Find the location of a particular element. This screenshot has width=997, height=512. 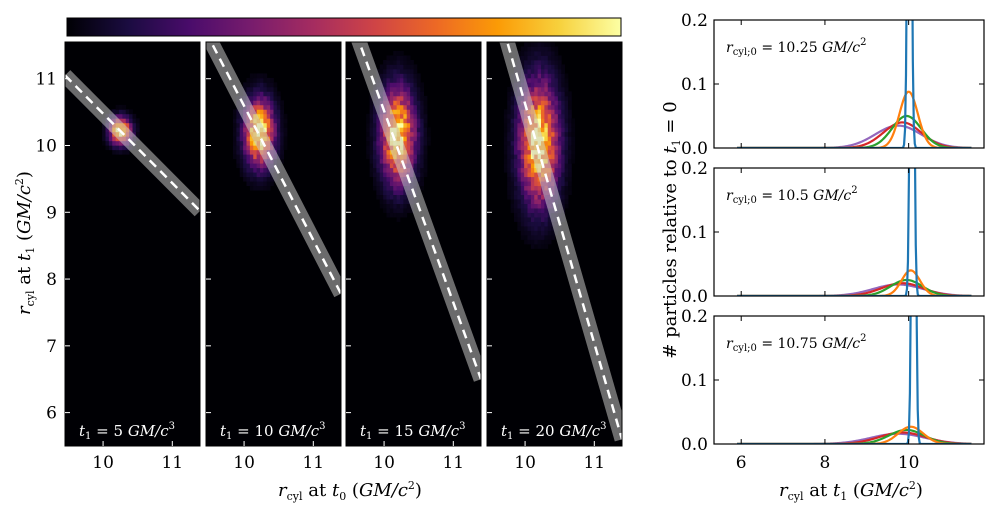

heatmap-panel-2: 10 11 t1 = 10 GM/c3 is located at coordinates (273, 257).